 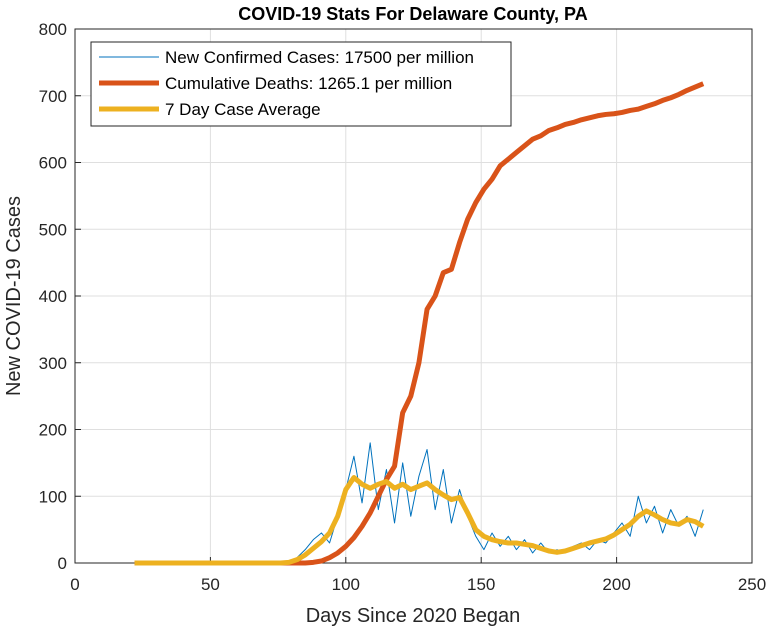 What do you see at coordinates (412, 14) in the screenshot?
I see `chart-title: COVID-19 Stats For Delaware County, PA` at bounding box center [412, 14].